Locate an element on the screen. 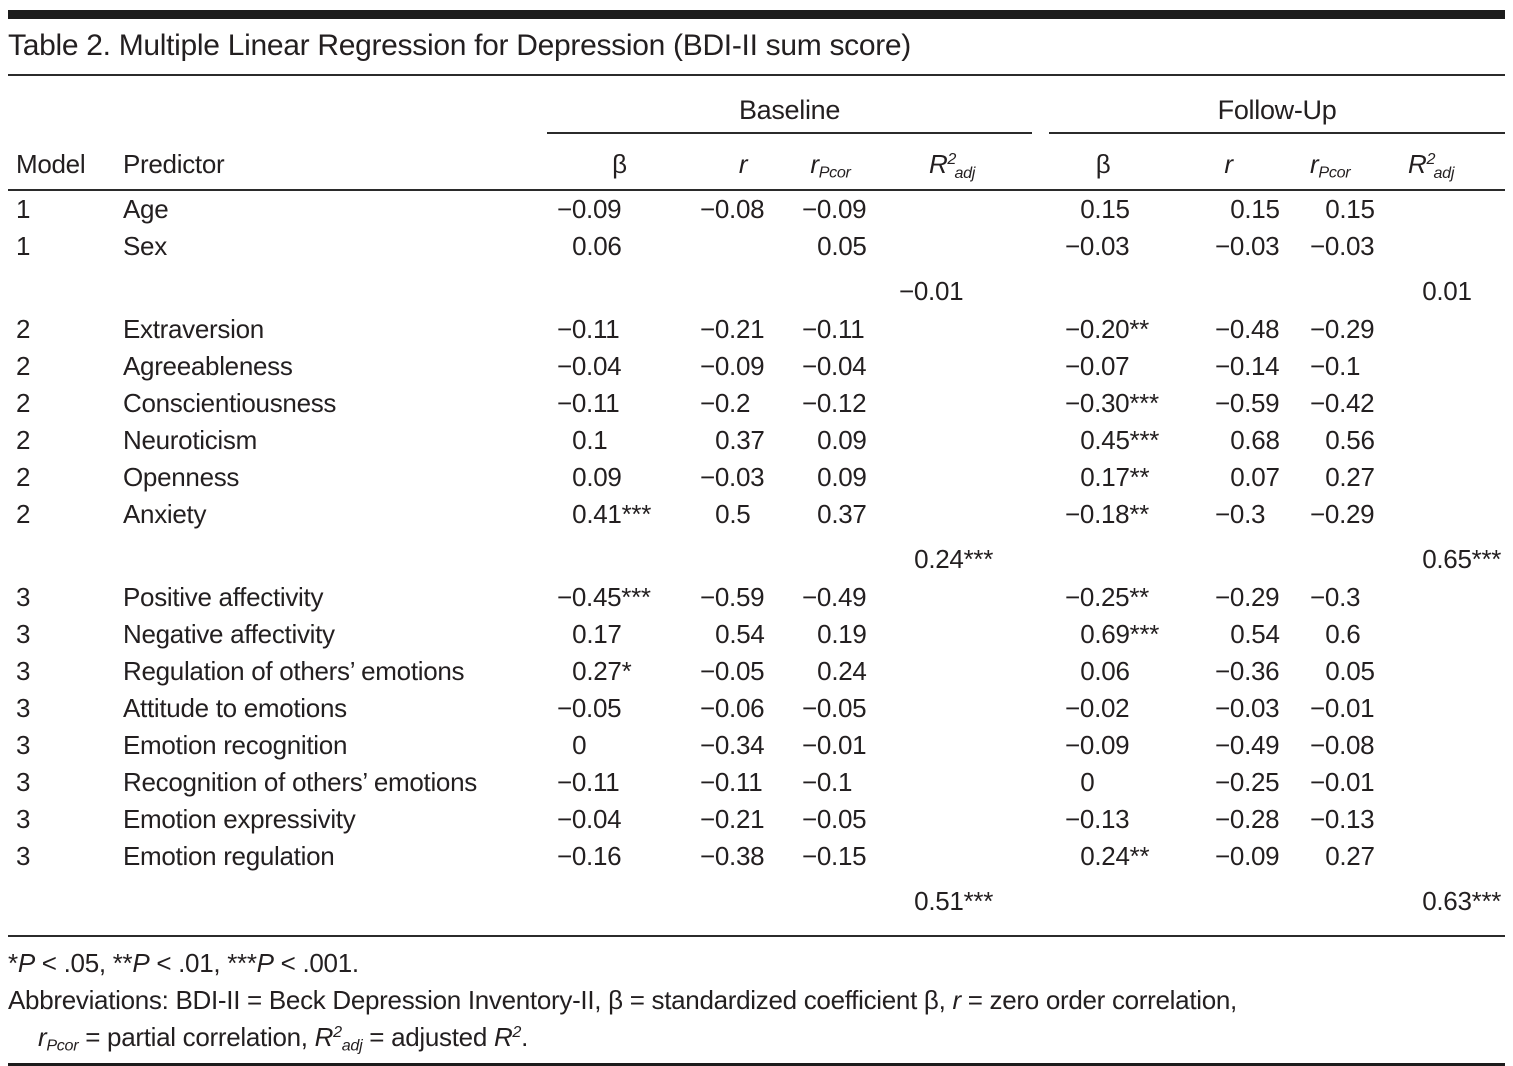 This screenshot has height=1066, width=1513. followup-beta-cell: −0.02 is located at coordinates (1097, 708).